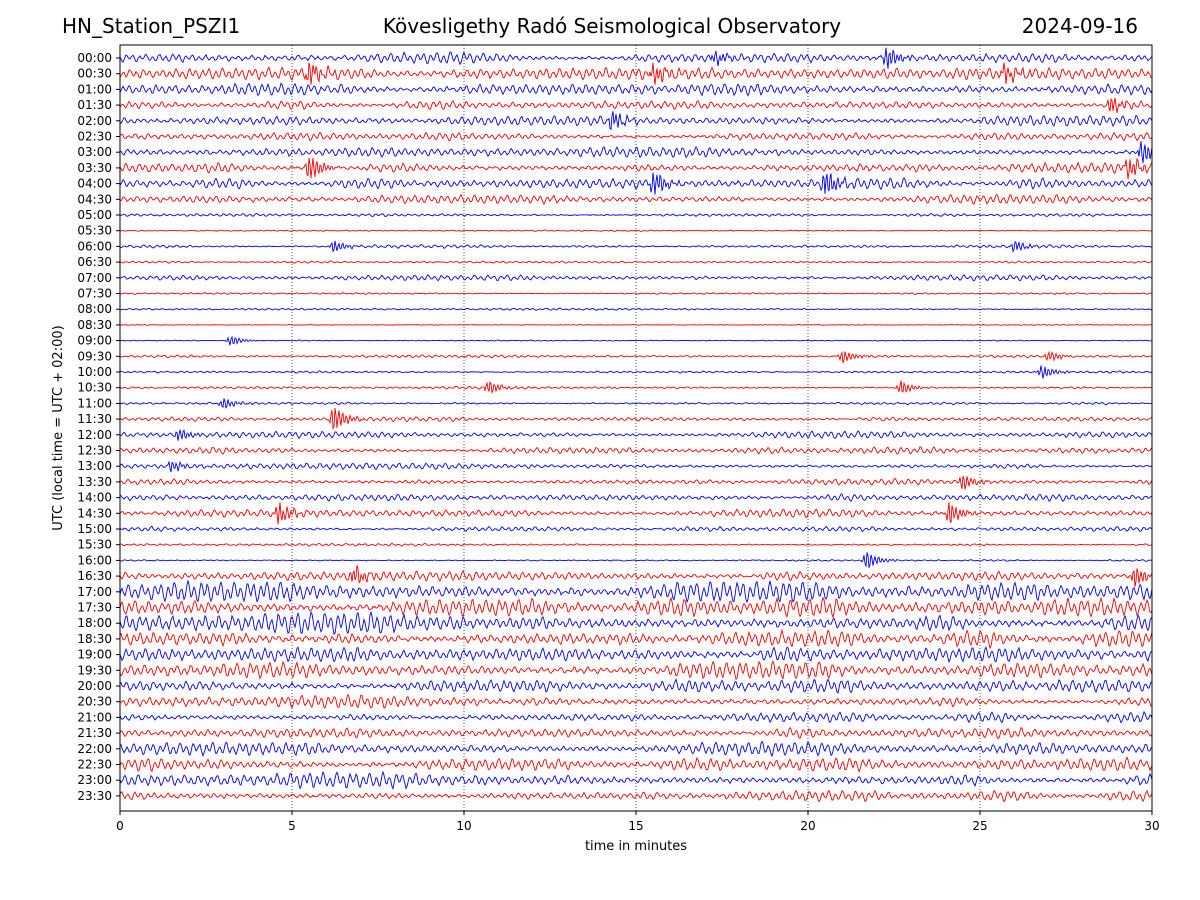 The image size is (1200, 900). I want to click on y-tick-label: 00:00, so click(94, 58).